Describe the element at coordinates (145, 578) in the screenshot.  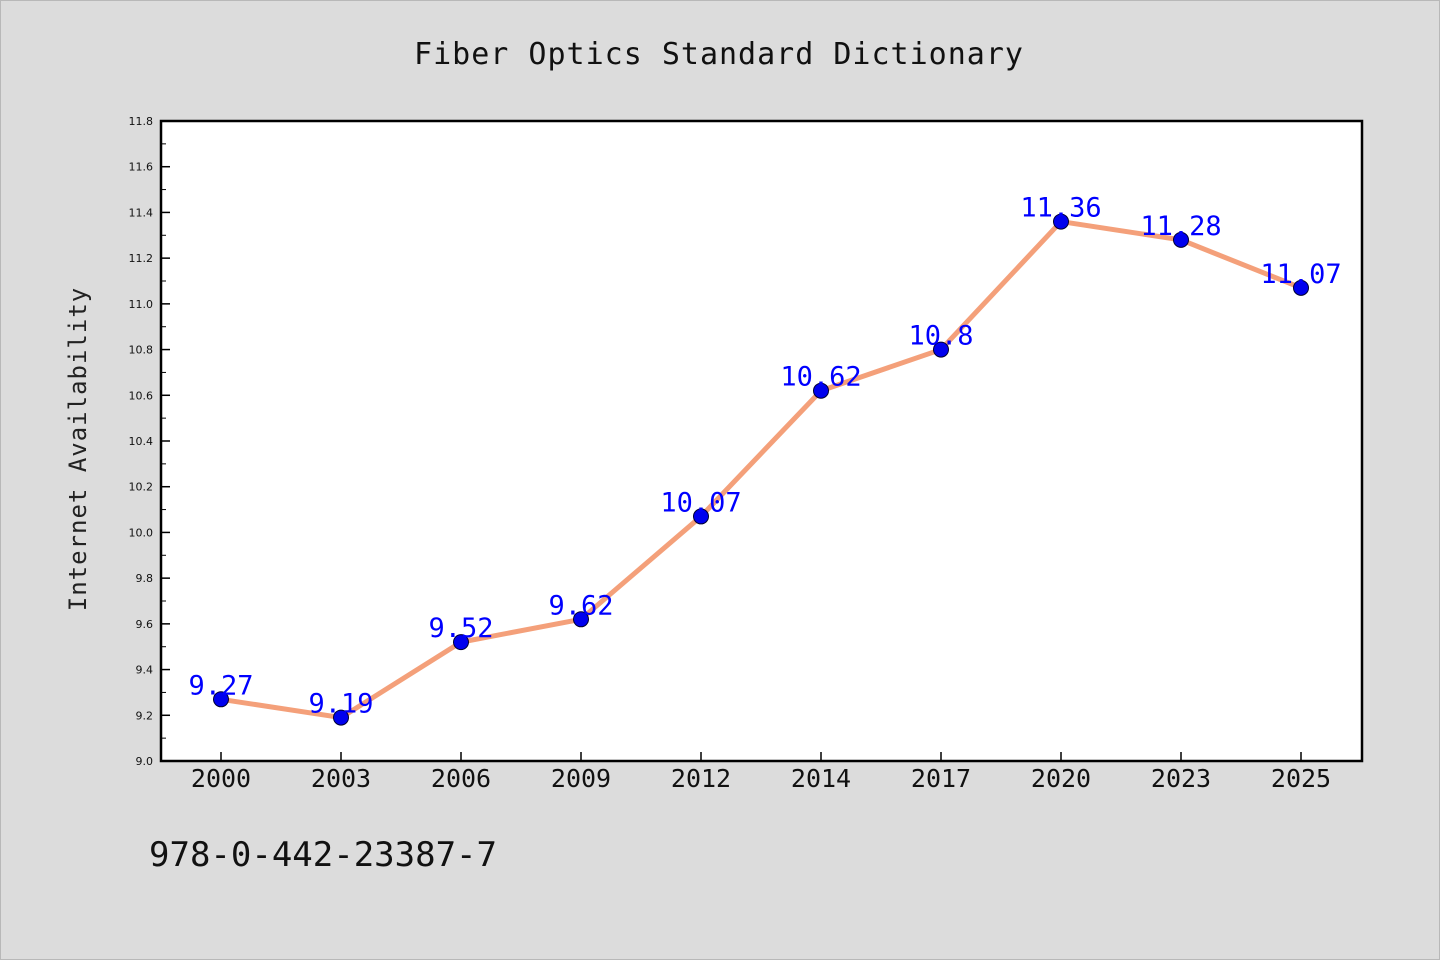
I see `y-tick-label: 9.8` at that location.